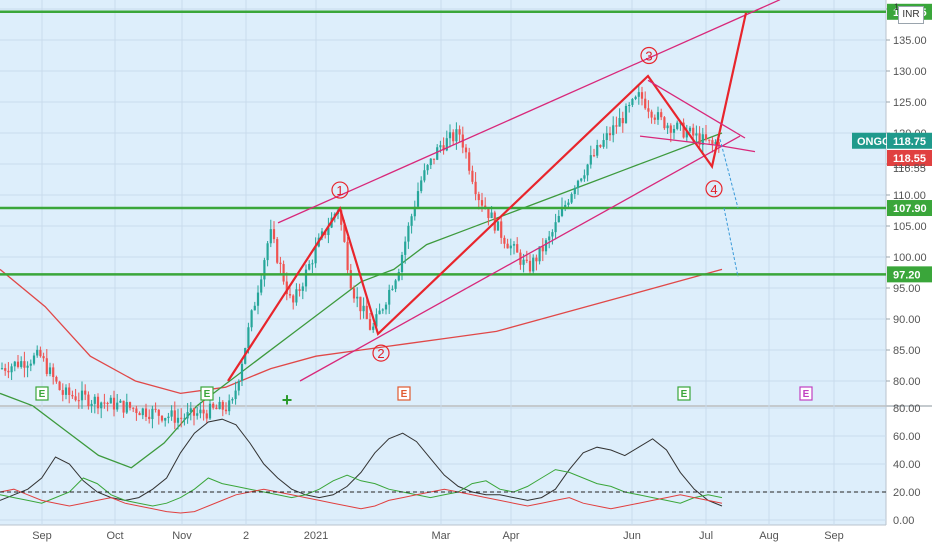 This screenshot has width=932, height=550. Describe the element at coordinates (909, 169) in the screenshot. I see `tertiary-price-label: 116.55` at that location.